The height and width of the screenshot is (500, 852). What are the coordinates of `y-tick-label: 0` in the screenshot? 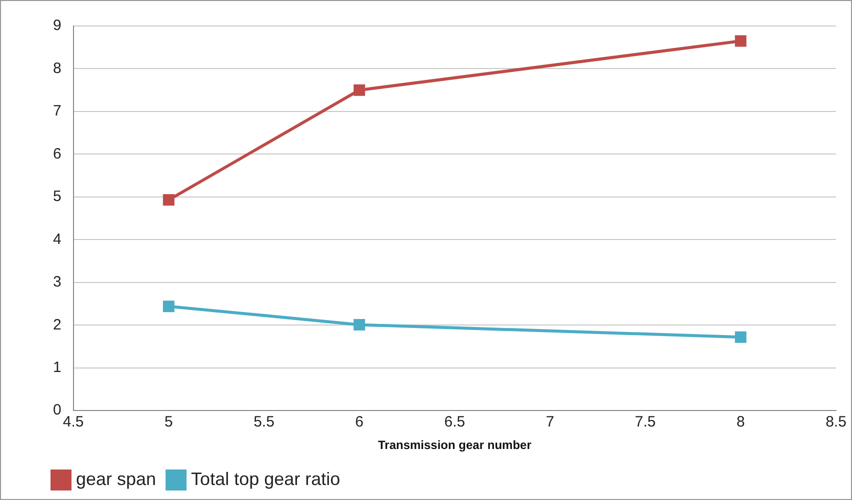 It's located at (57, 410).